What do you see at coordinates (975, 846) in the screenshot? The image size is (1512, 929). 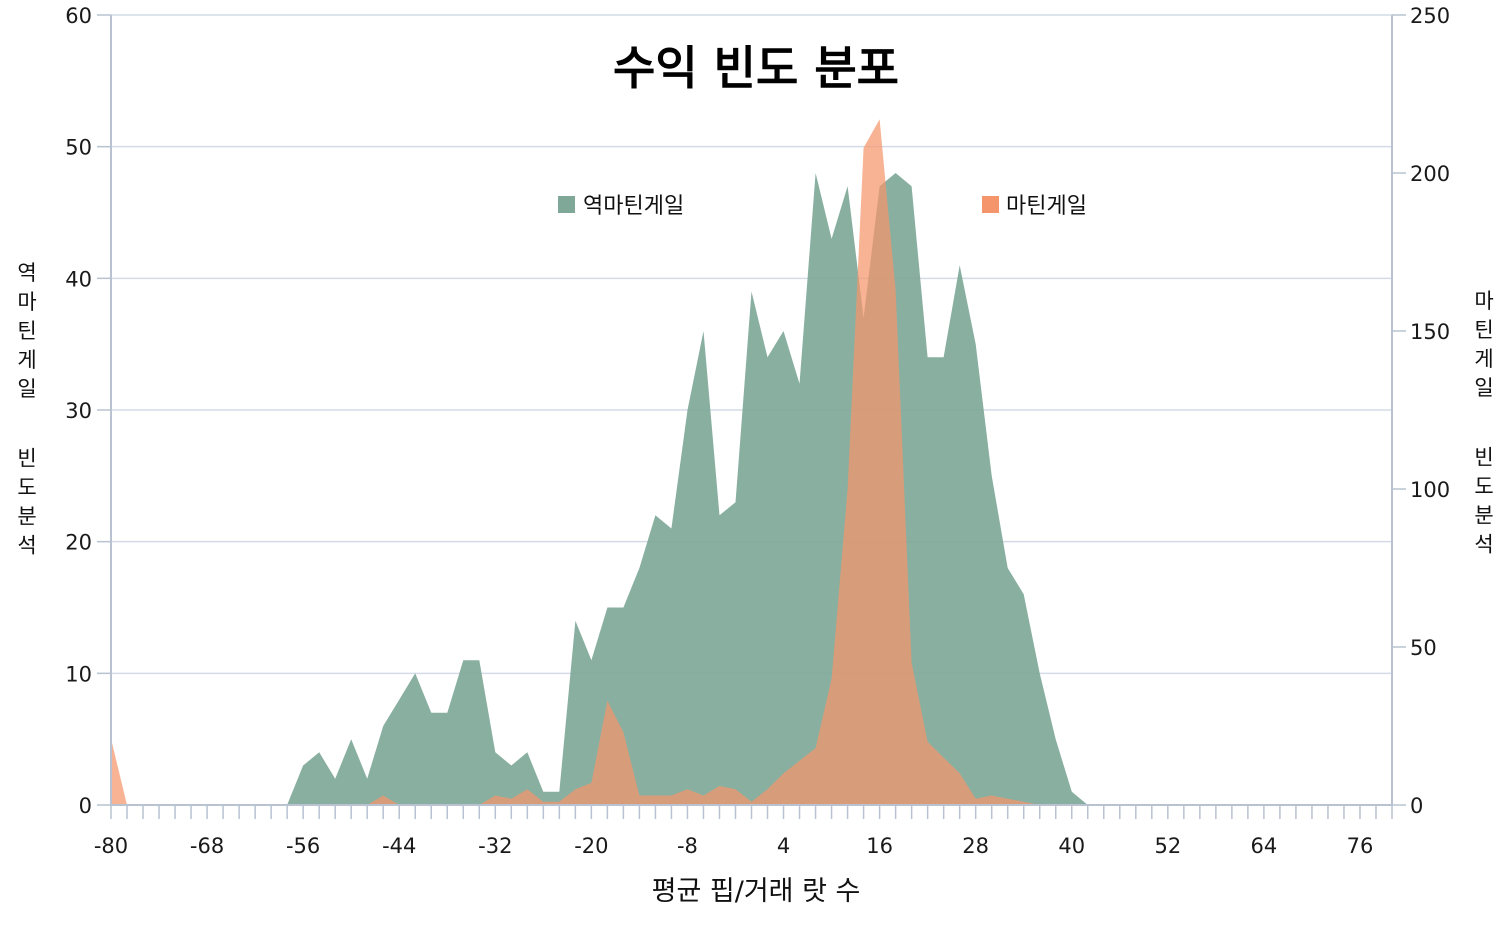 I see `x-tick-label: 28` at bounding box center [975, 846].